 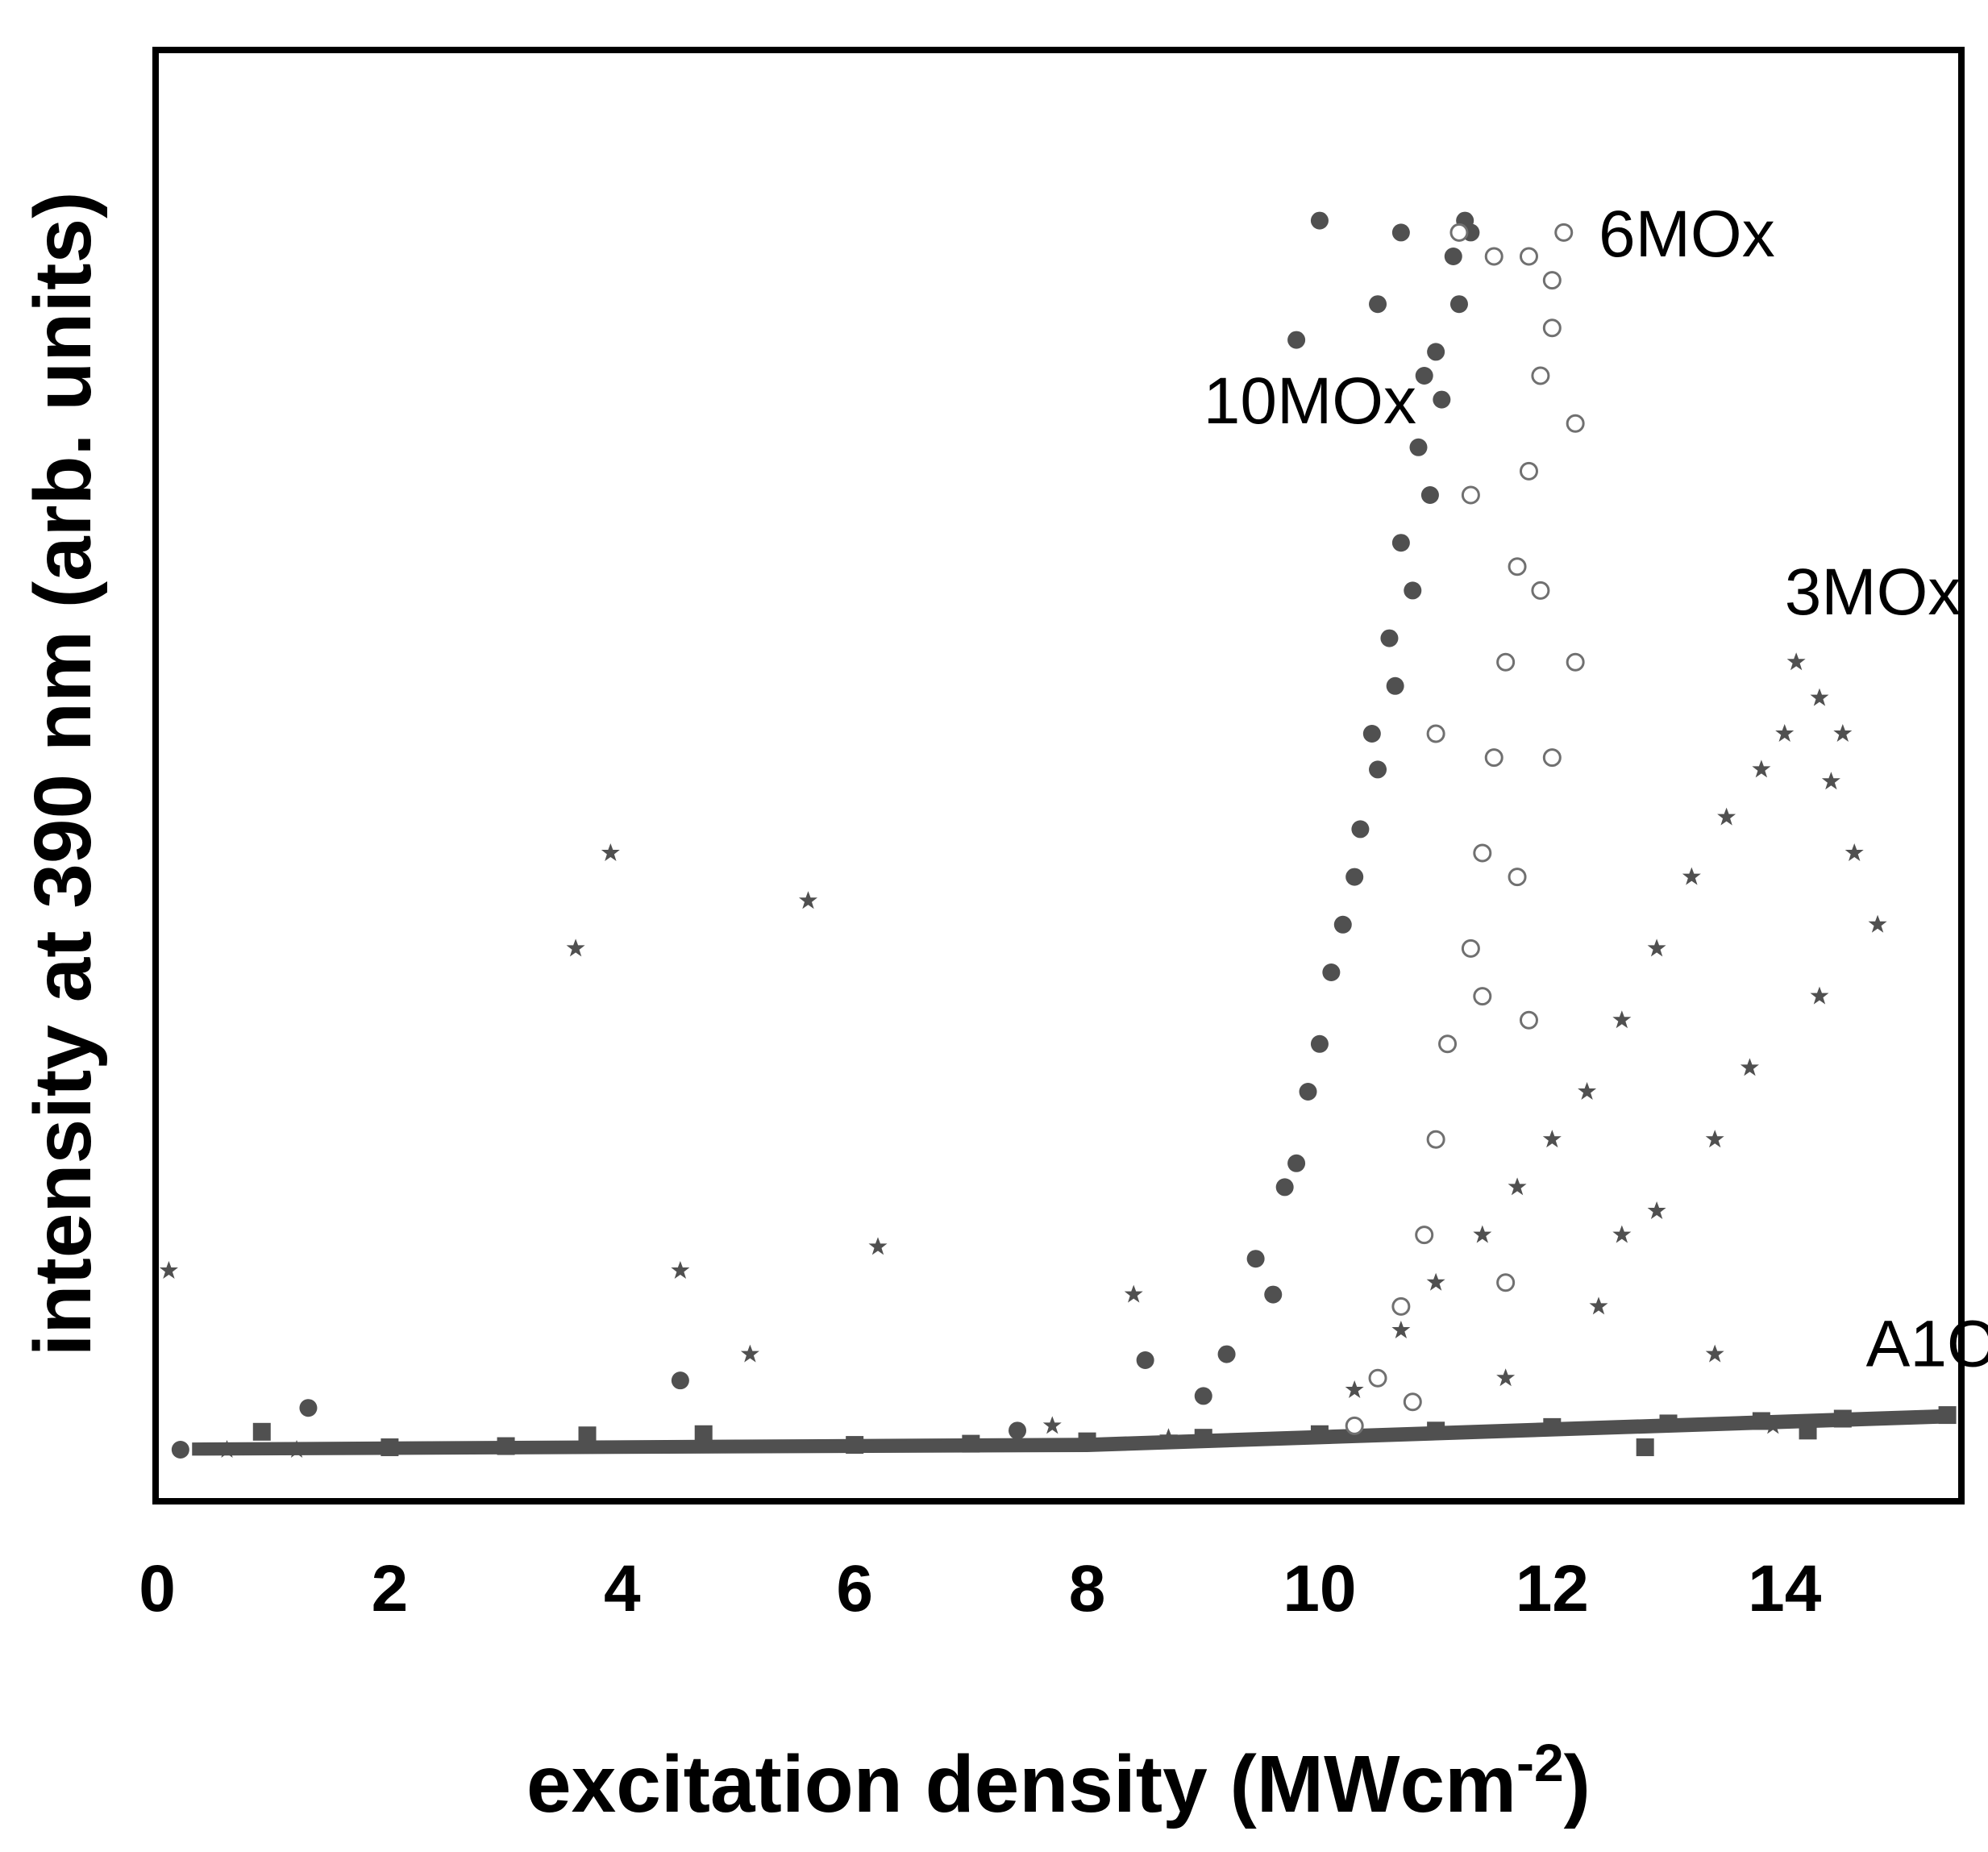 I want to click on x-tick-label: 12, so click(x=1552, y=1588).